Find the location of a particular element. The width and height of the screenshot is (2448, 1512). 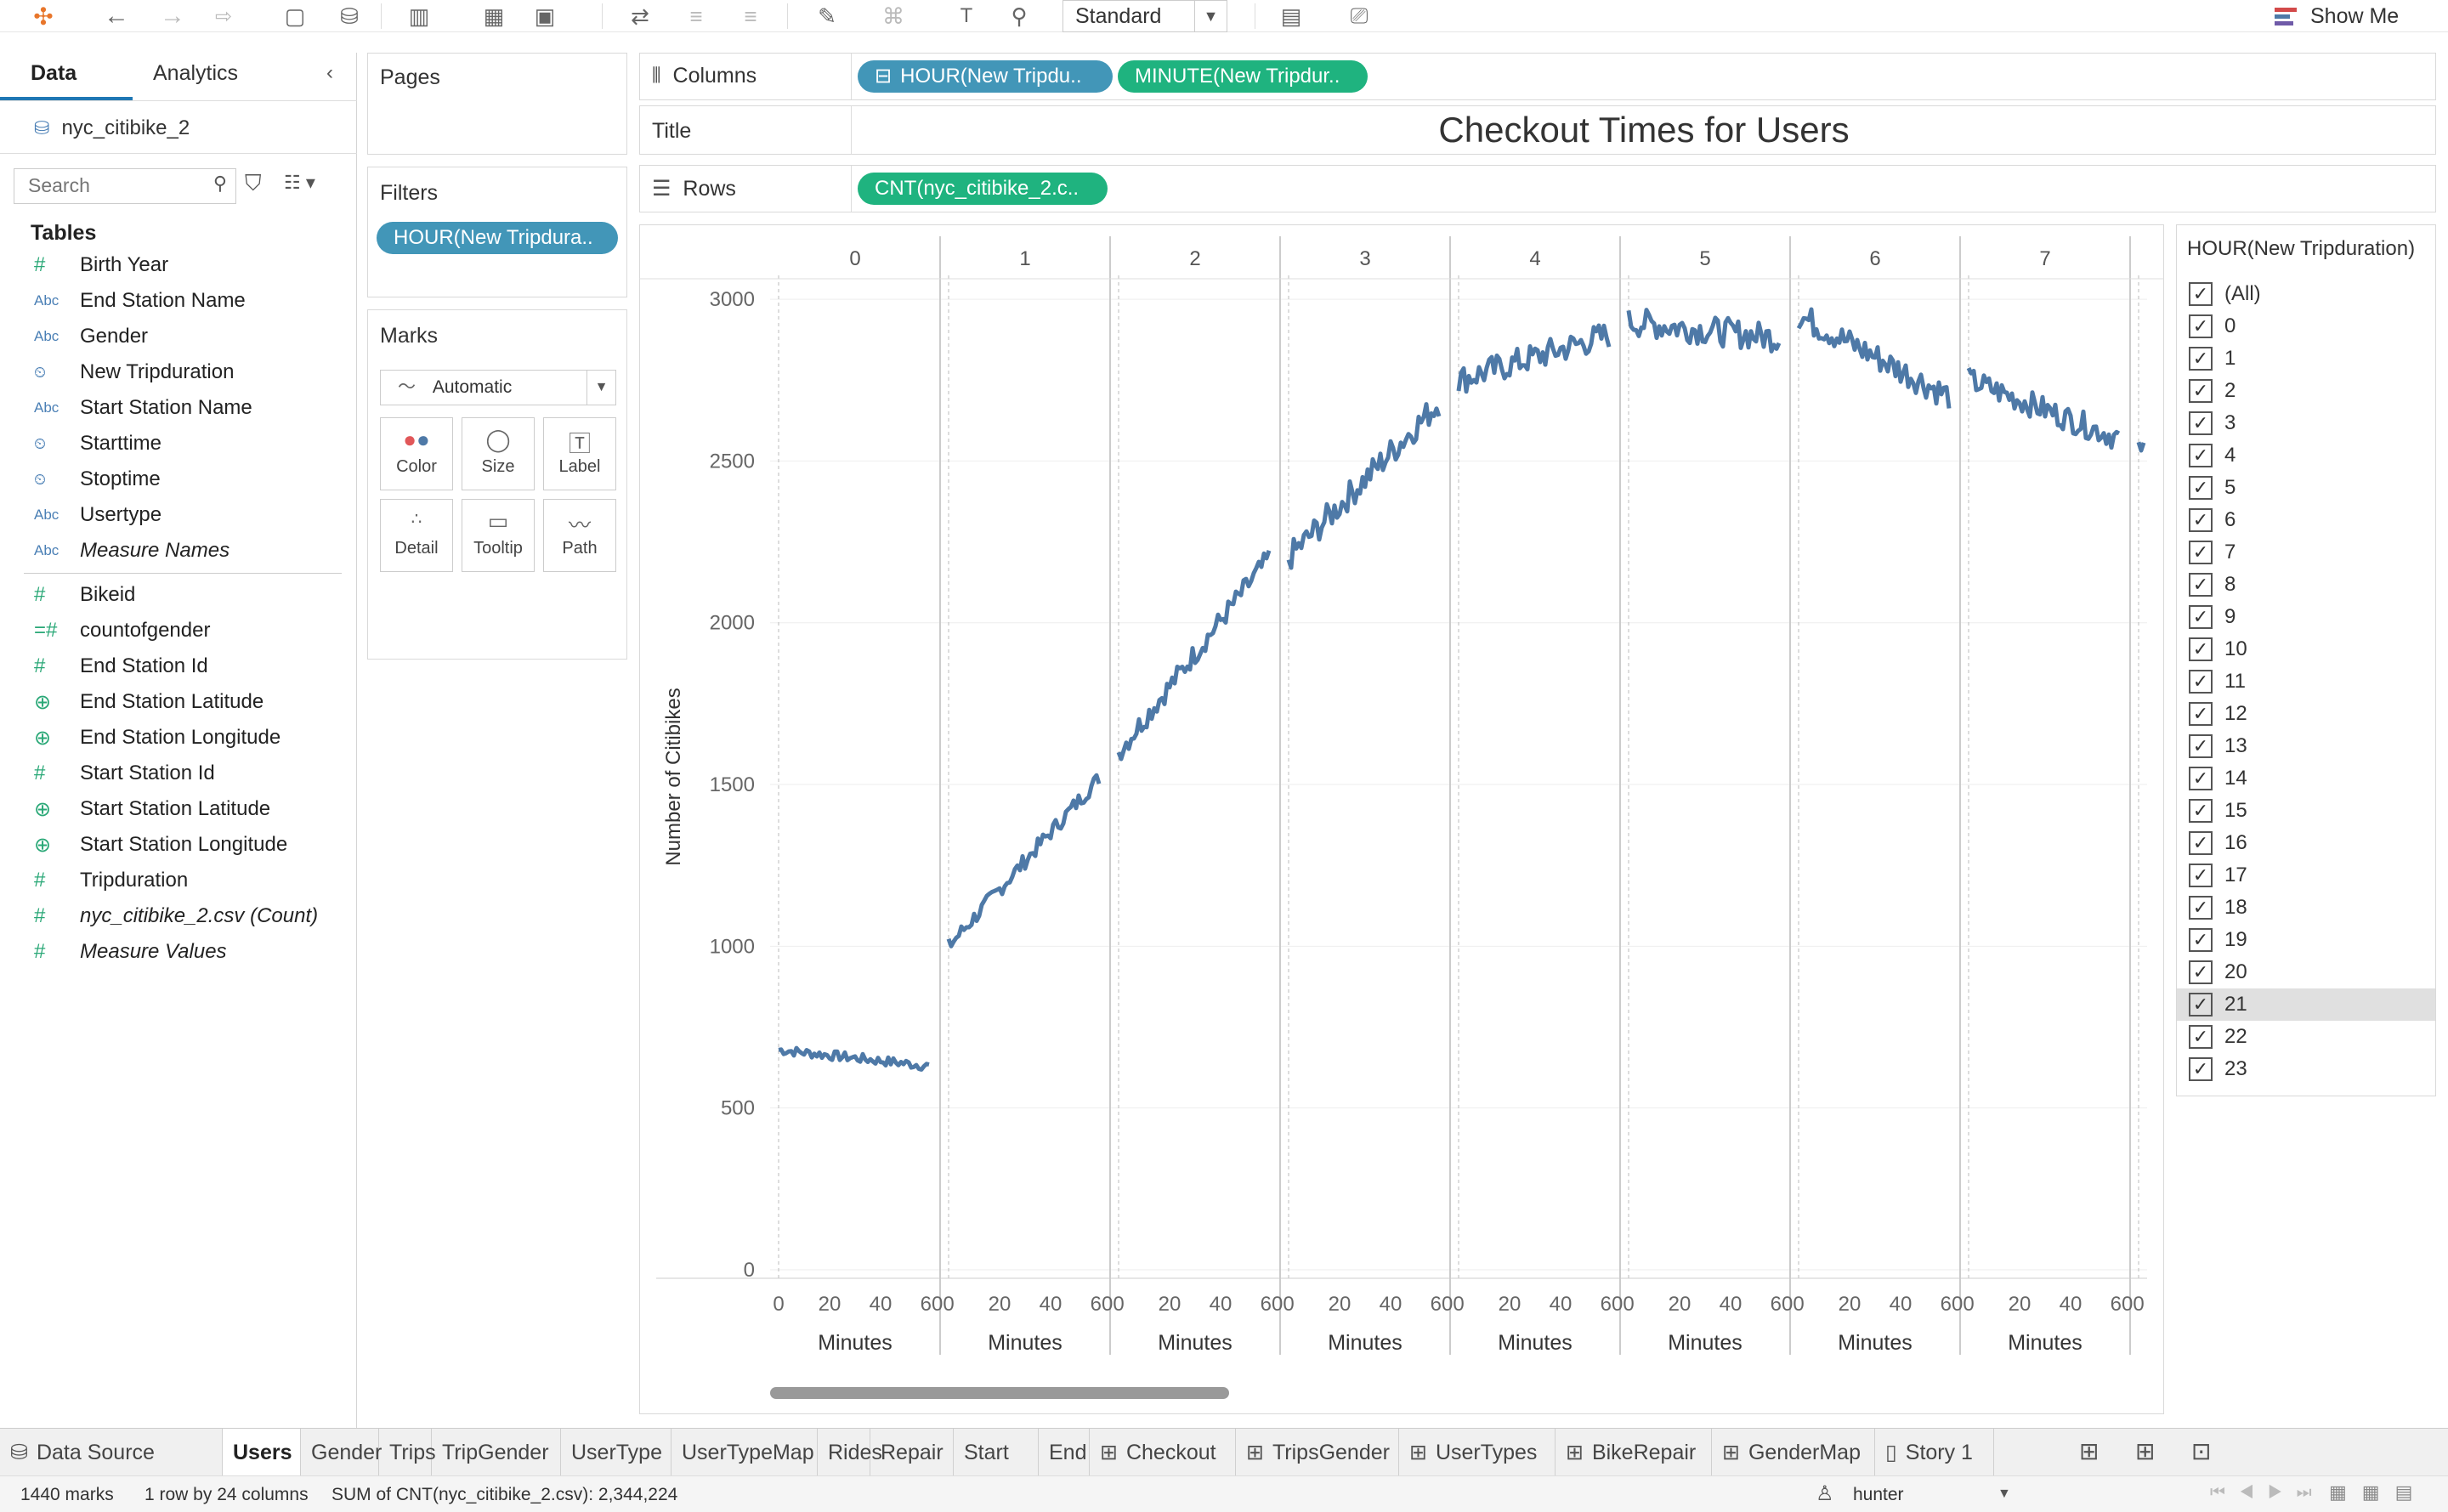

filter-item: ✓ 15 is located at coordinates (2306, 811).